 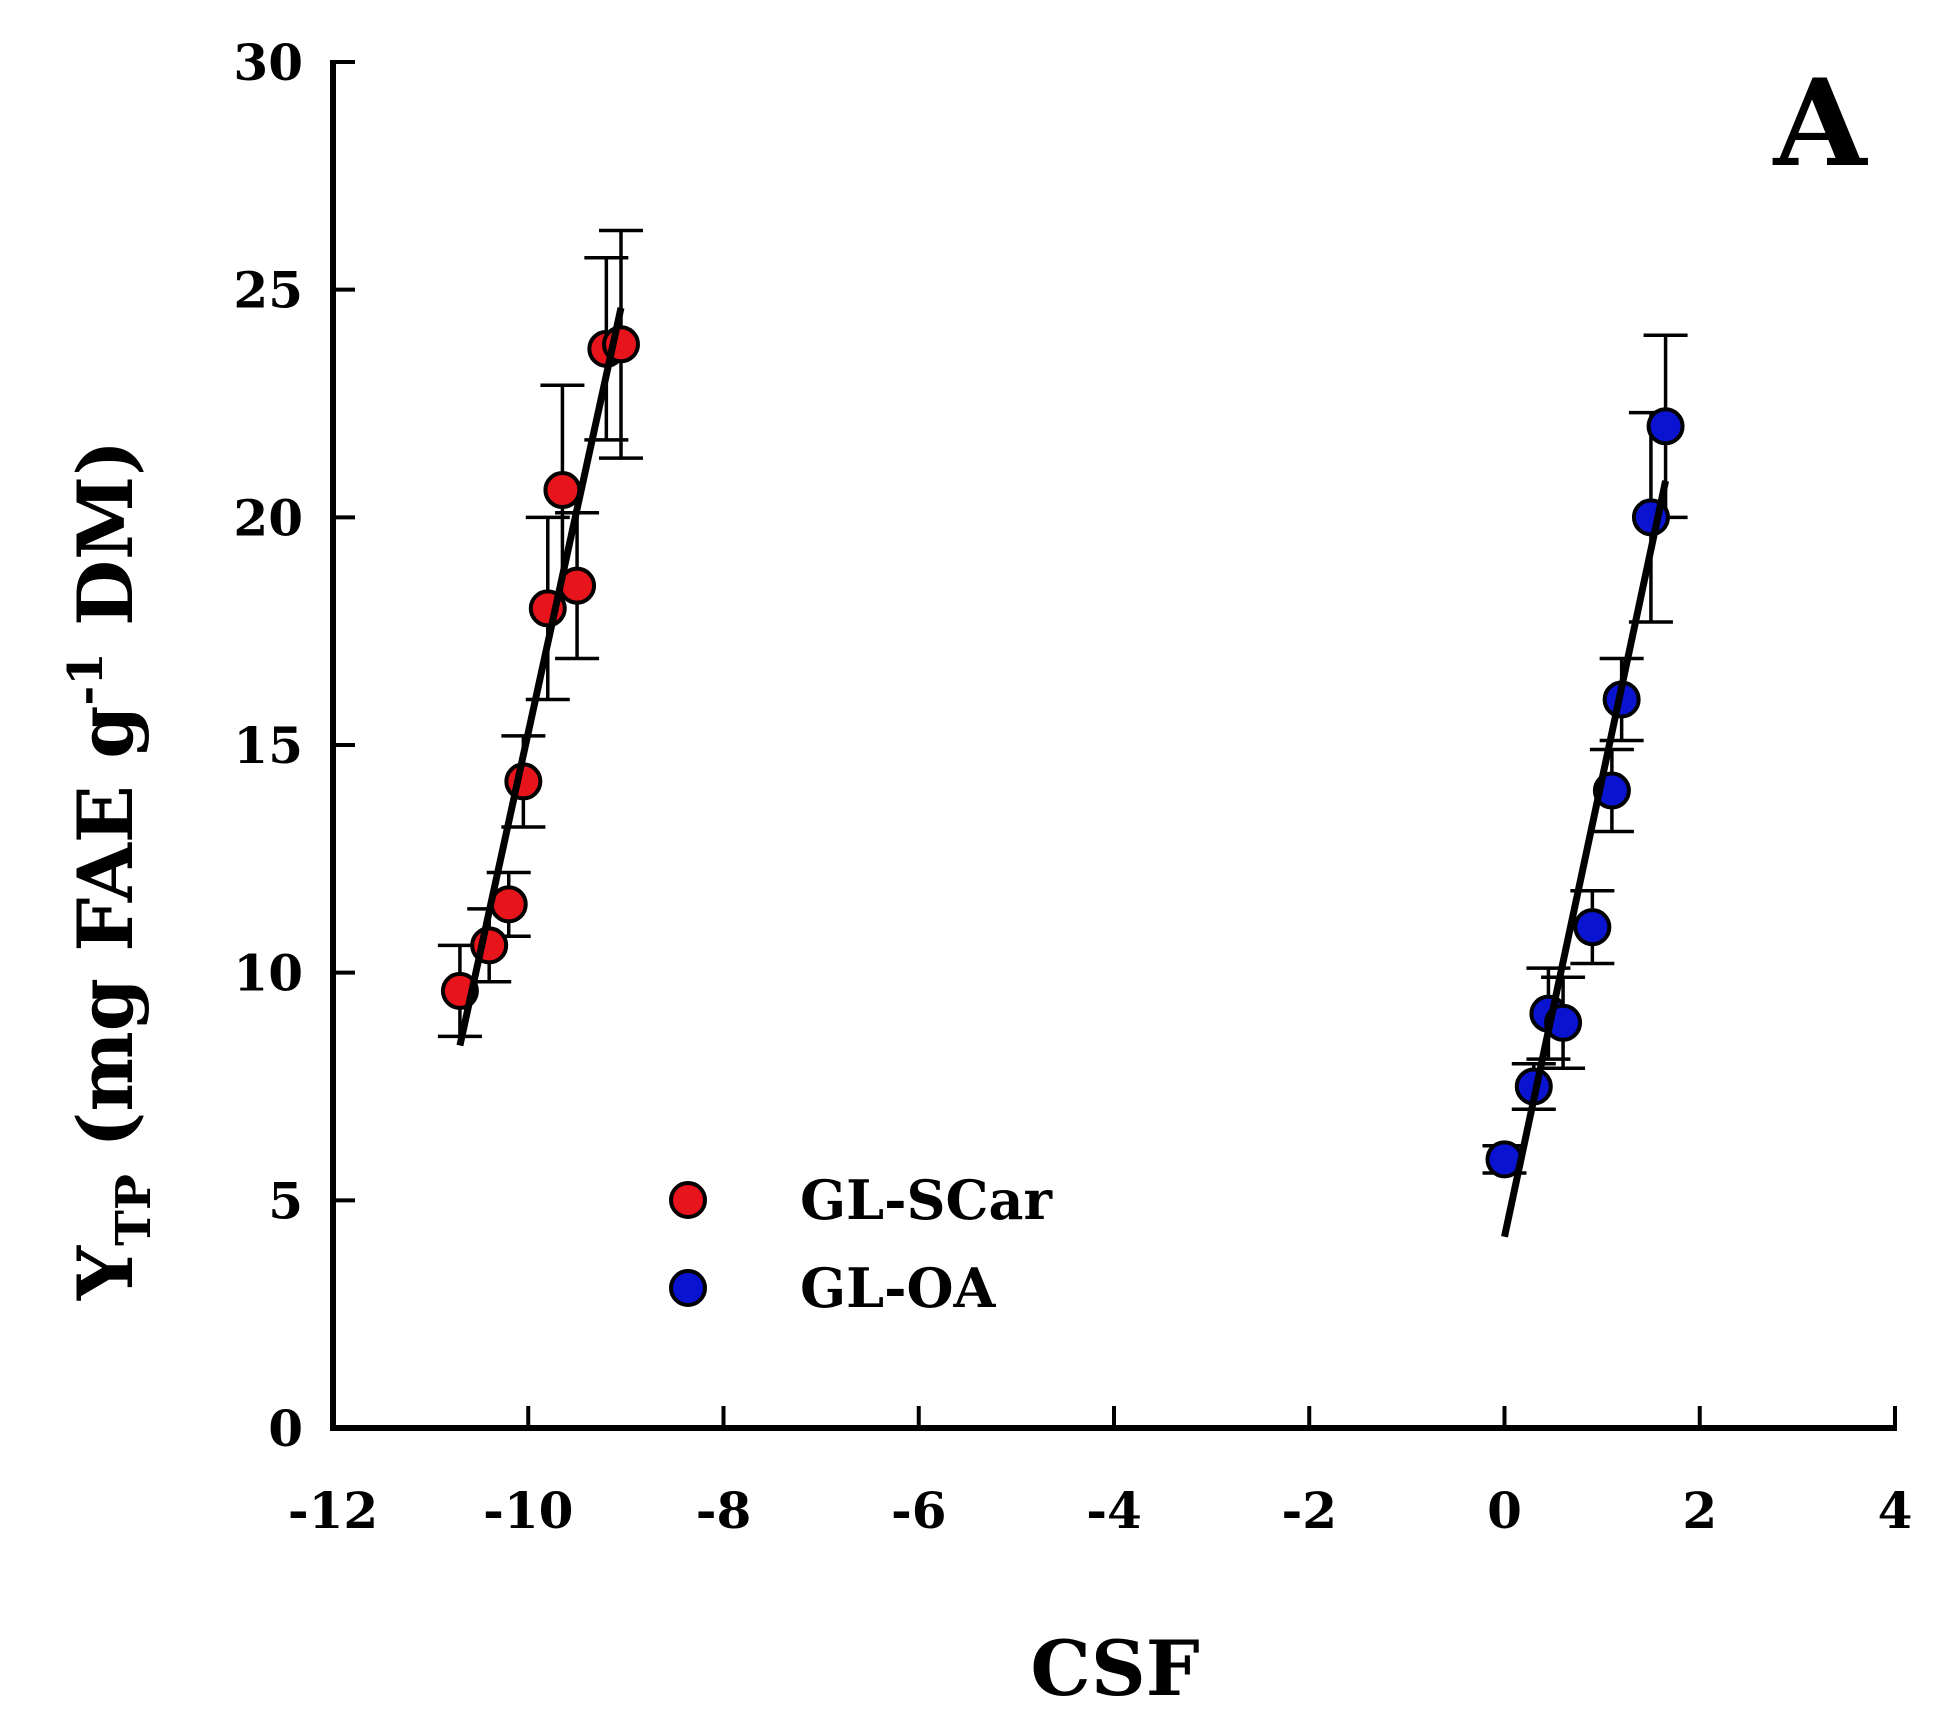 I want to click on x-tick-label: -12, so click(x=333, y=1510).